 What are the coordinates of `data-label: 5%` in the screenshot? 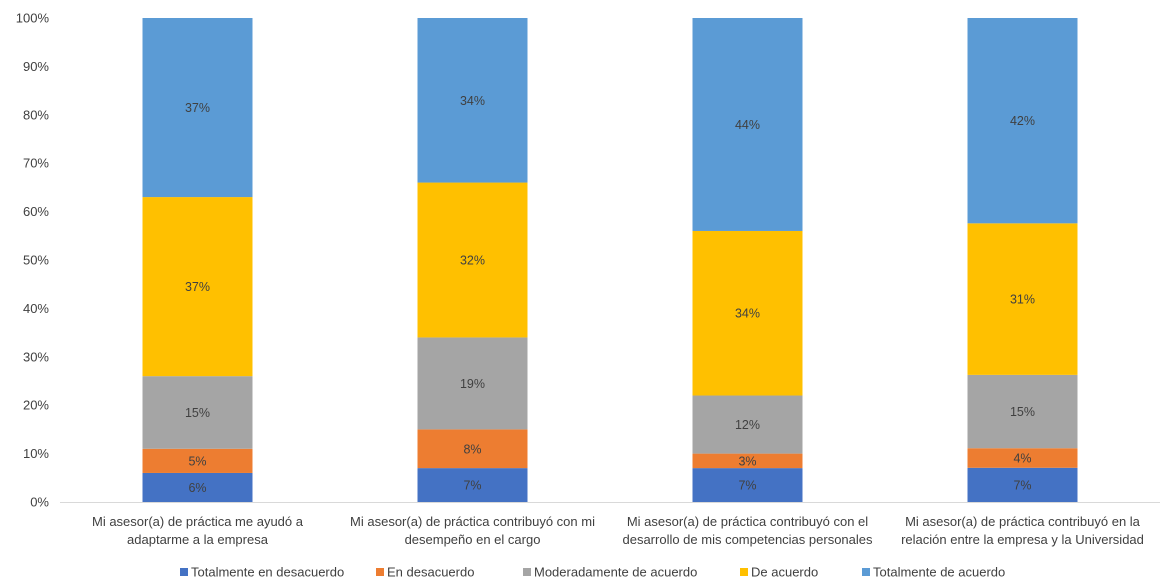 It's located at (197, 461).